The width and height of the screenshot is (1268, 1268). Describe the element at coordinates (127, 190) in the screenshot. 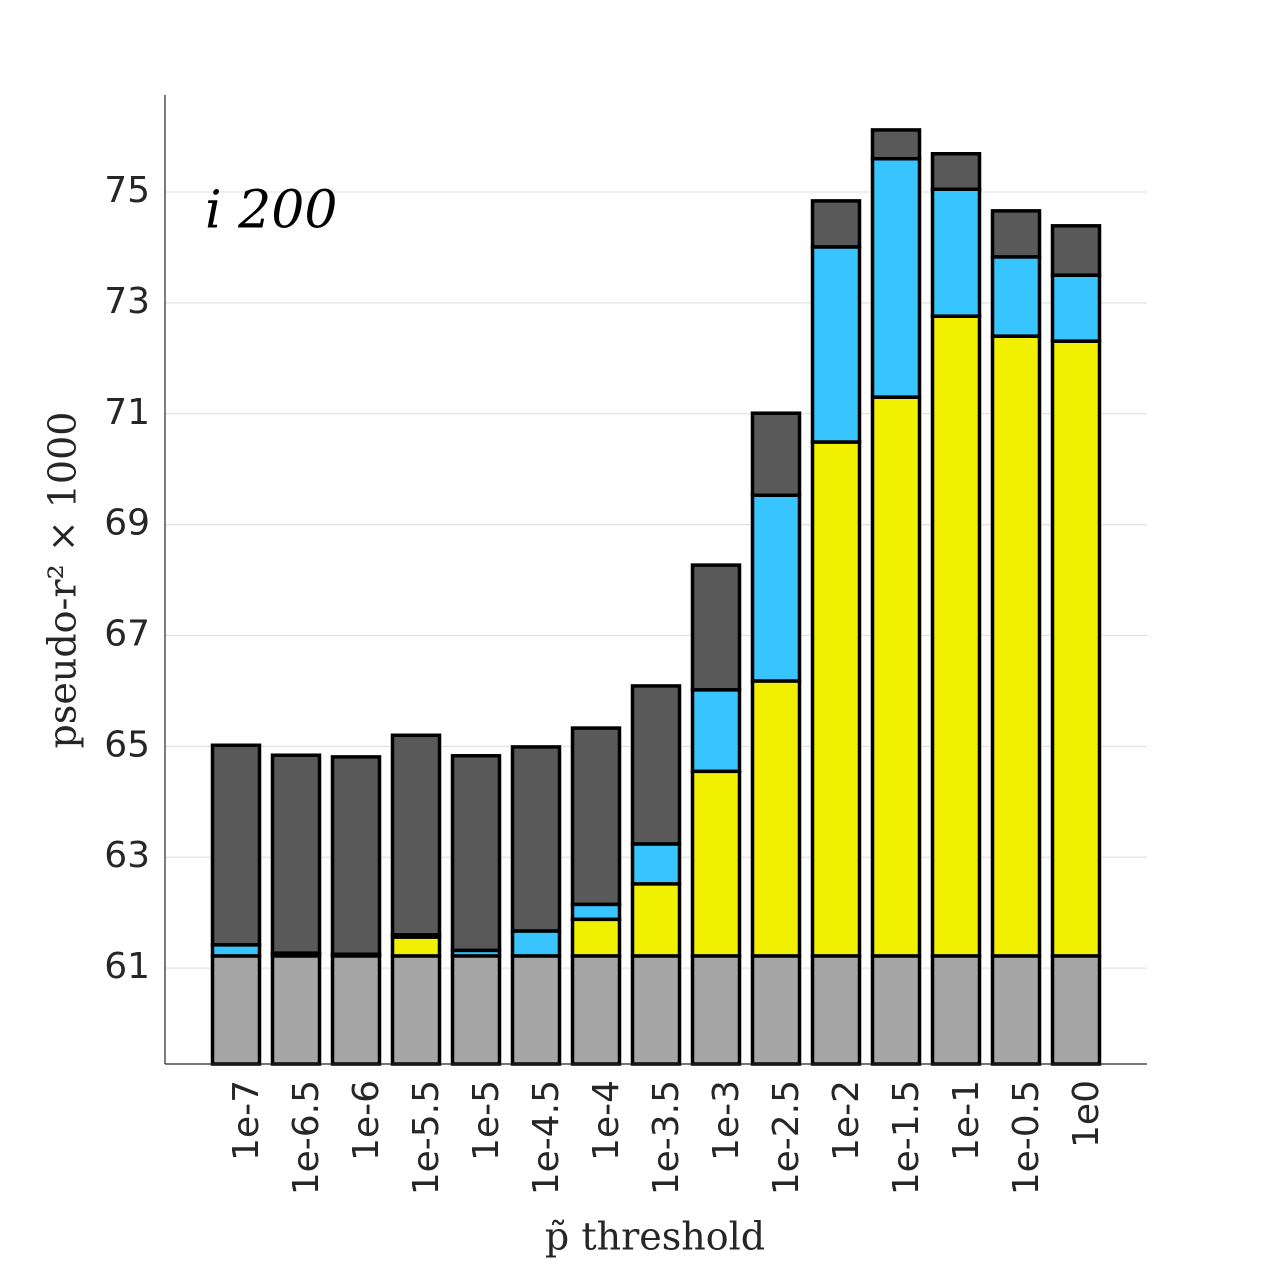

I see `y-tick-label: 75` at that location.